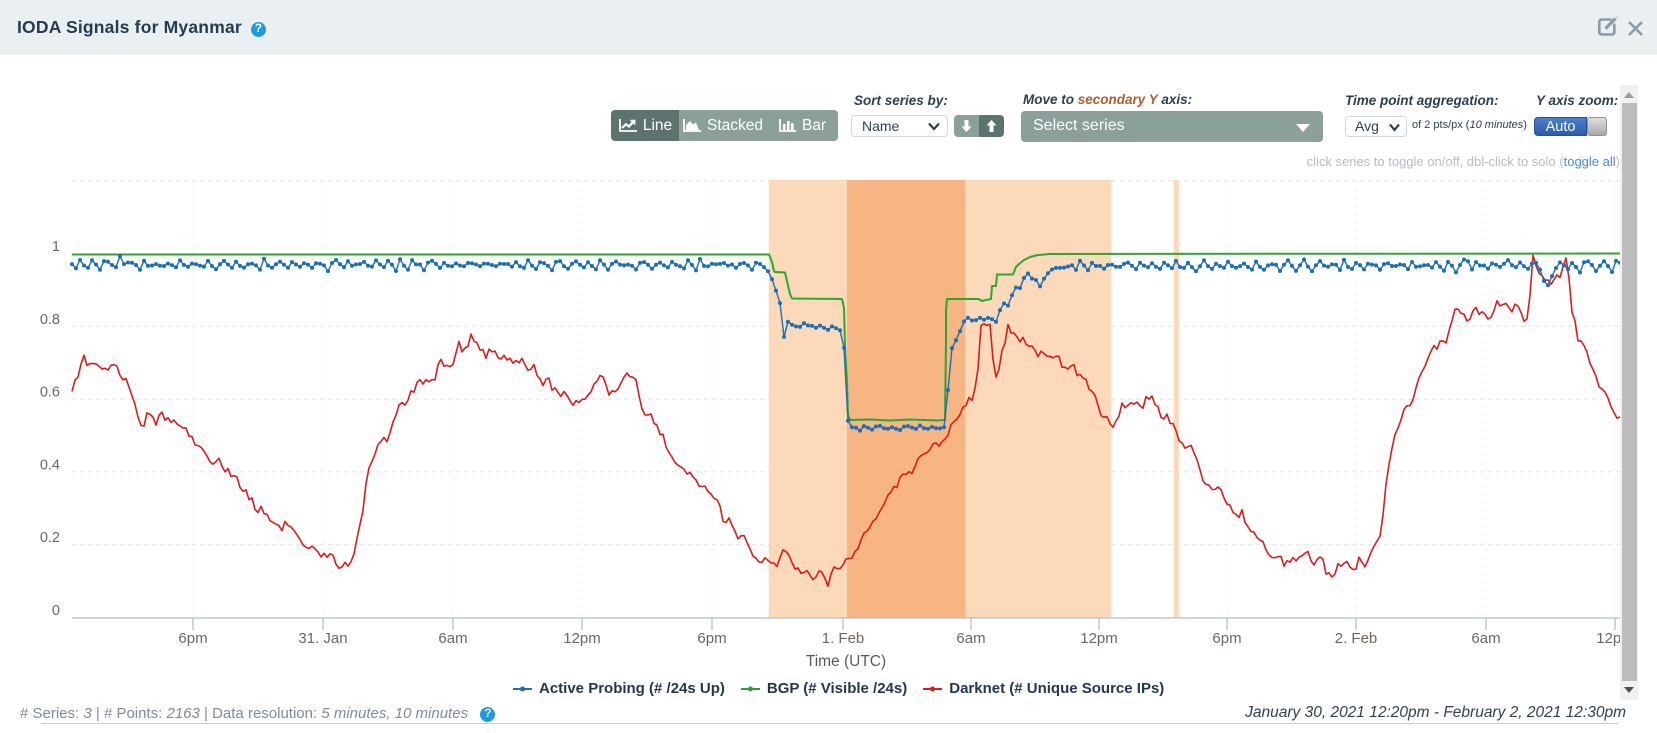 The height and width of the screenshot is (733, 1657). Describe the element at coordinates (56, 247) in the screenshot. I see `svg-text: 1` at that location.